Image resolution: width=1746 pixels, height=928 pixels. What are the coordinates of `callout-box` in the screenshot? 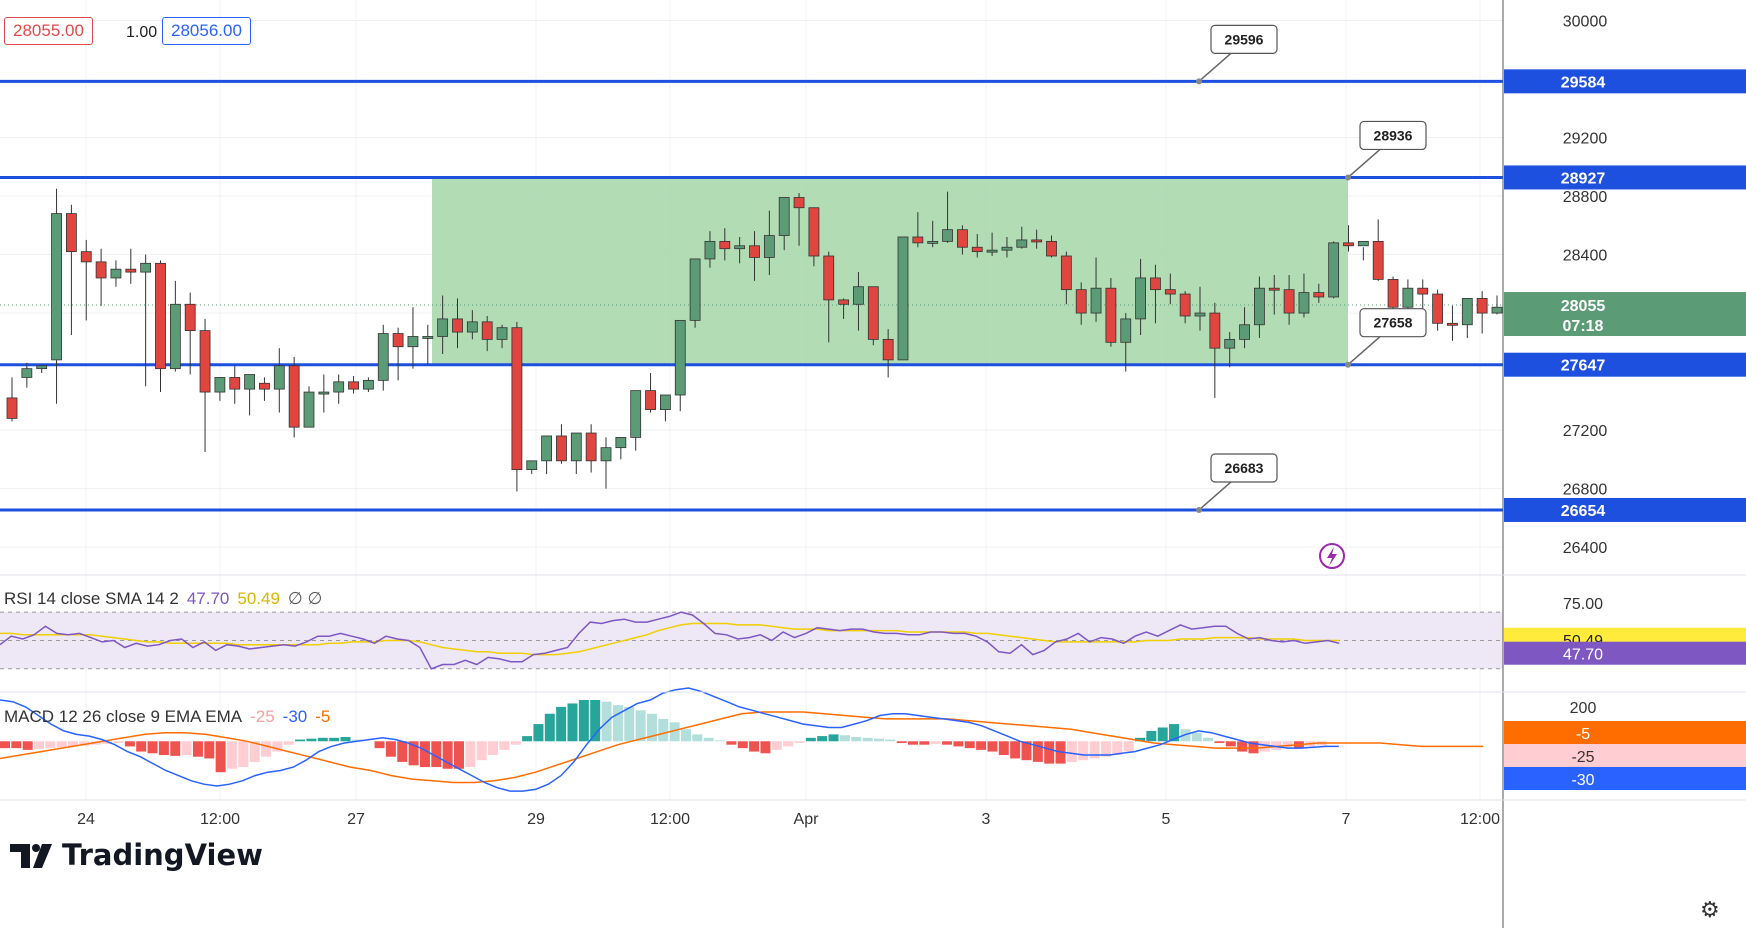 It's located at (1393, 323).